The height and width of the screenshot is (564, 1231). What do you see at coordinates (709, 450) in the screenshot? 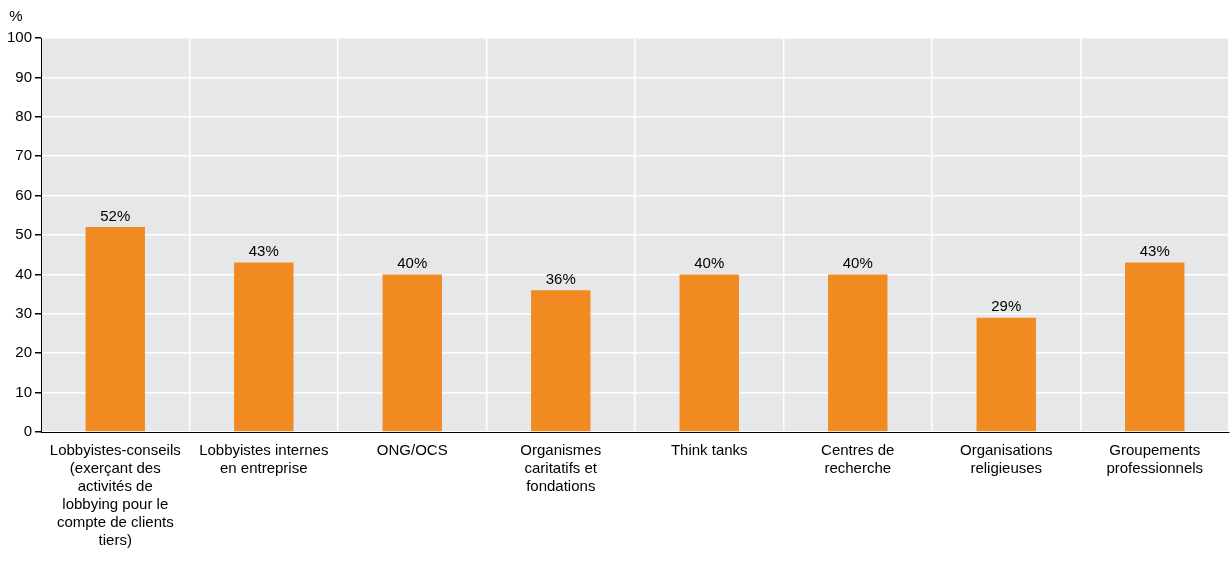
I see `x-tick-label: Think tanks` at bounding box center [709, 450].